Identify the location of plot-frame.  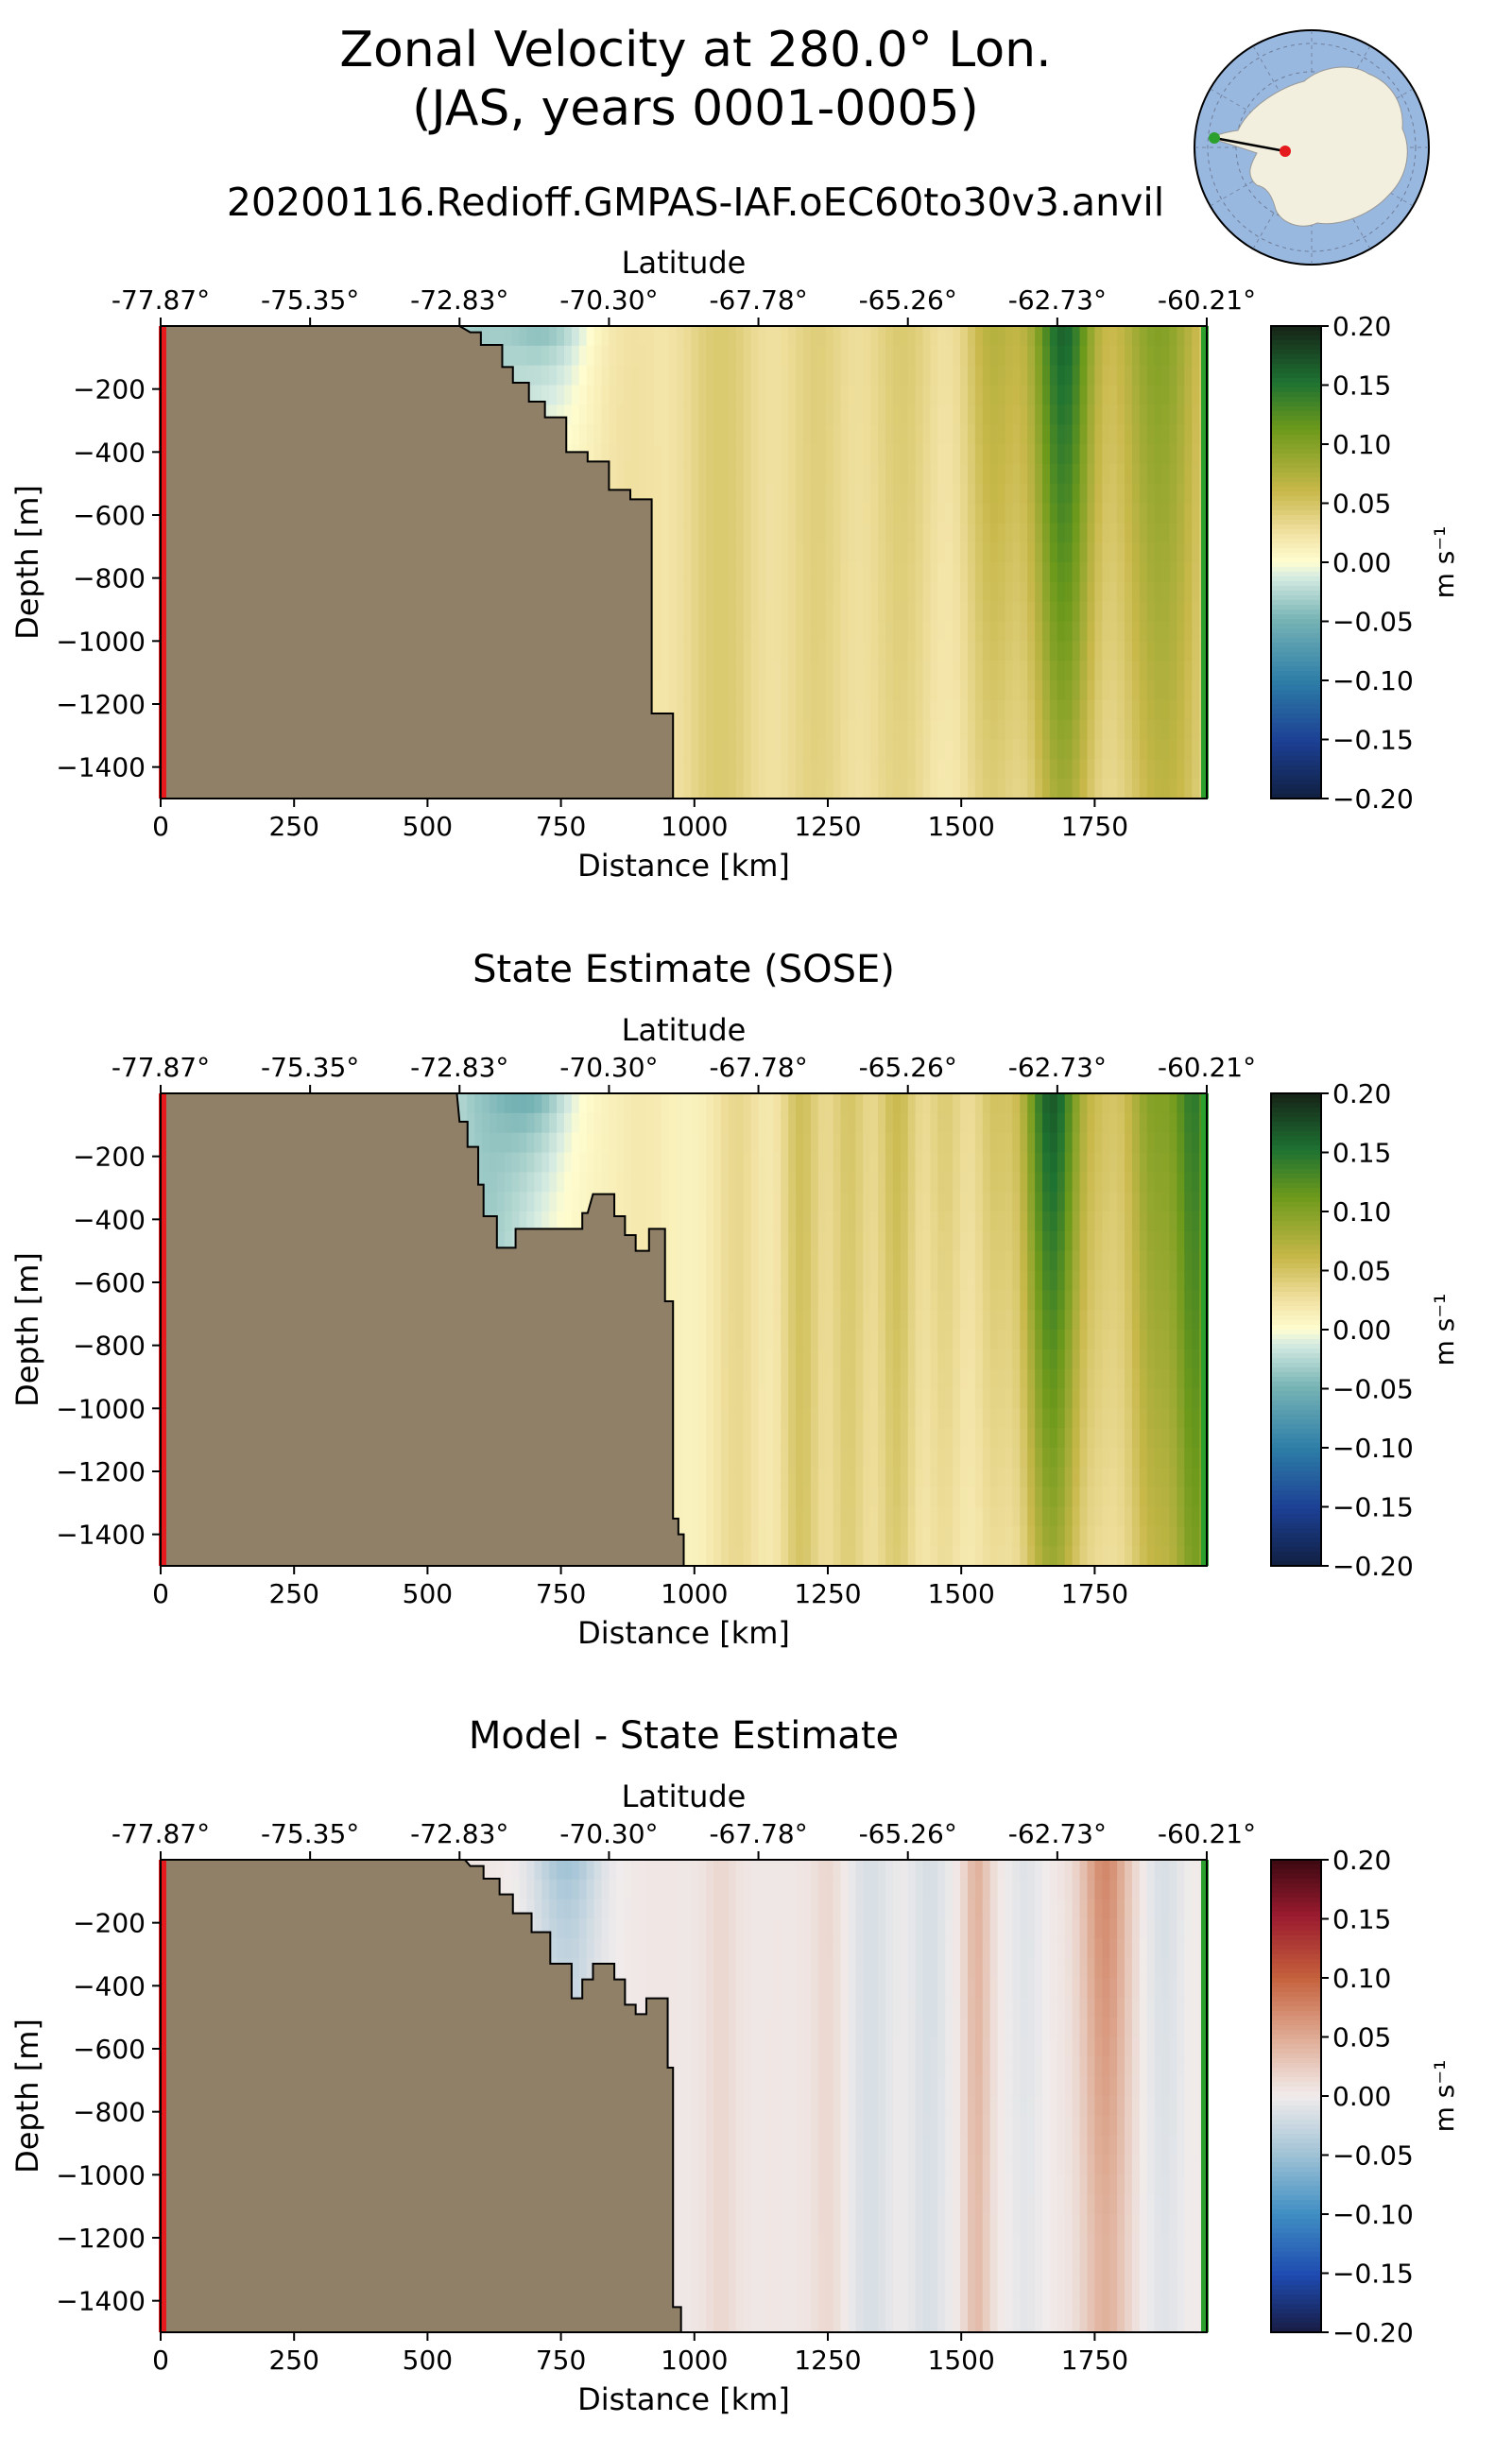
(684, 562).